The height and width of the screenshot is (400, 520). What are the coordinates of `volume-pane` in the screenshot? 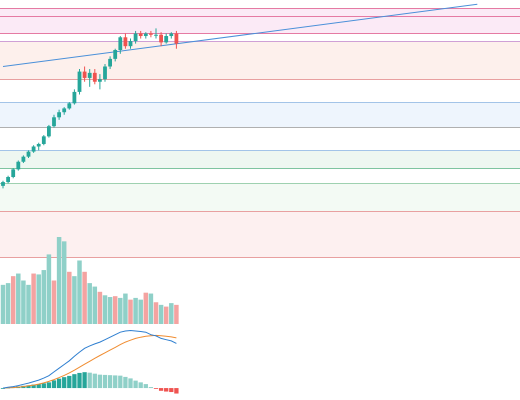 It's located at (89, 280).